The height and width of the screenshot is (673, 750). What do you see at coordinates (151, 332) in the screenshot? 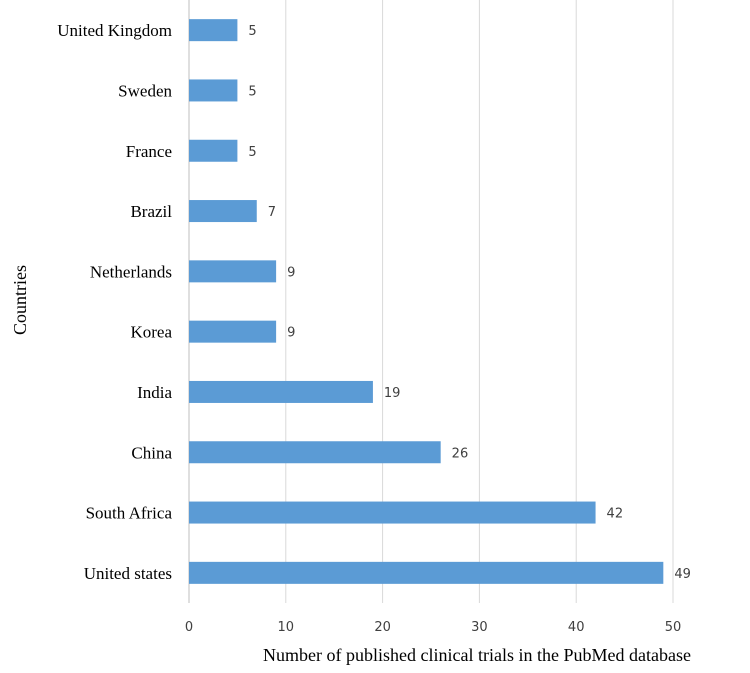
I see `category-label: Korea` at bounding box center [151, 332].